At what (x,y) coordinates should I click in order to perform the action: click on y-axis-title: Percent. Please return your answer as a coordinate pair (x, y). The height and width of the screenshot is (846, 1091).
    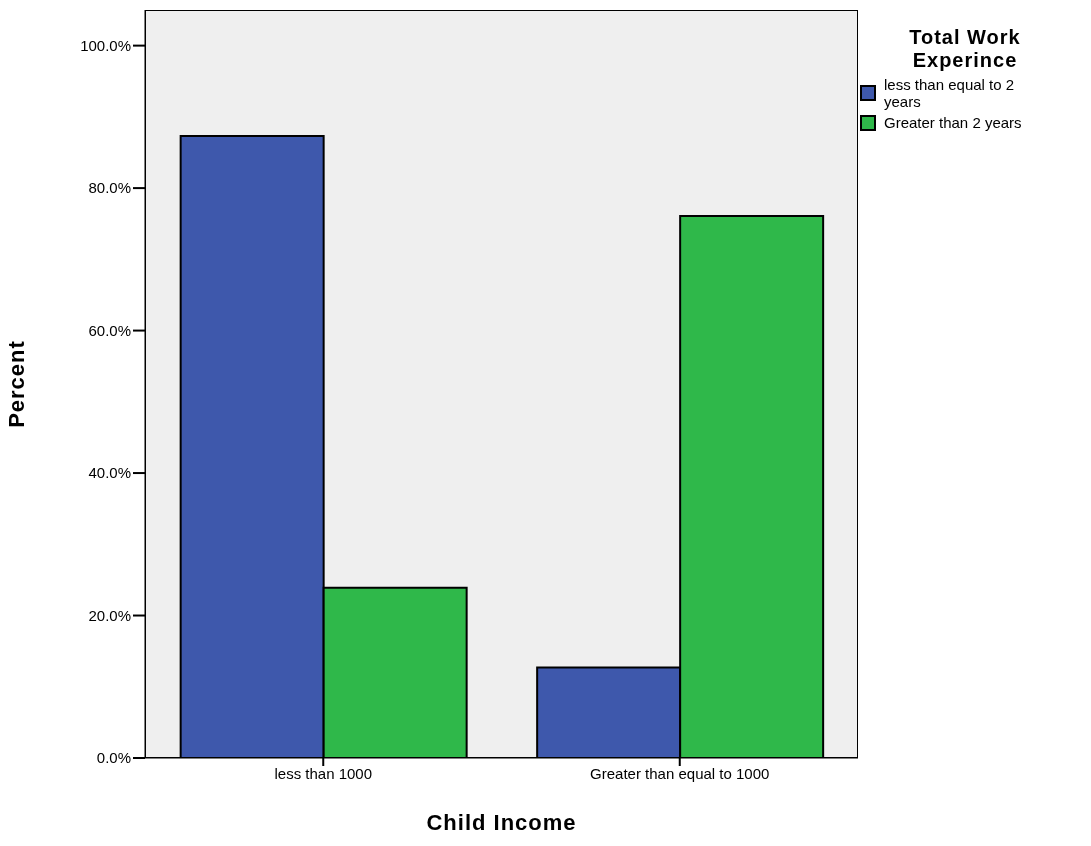
    Looking at the image, I should click on (16, 384).